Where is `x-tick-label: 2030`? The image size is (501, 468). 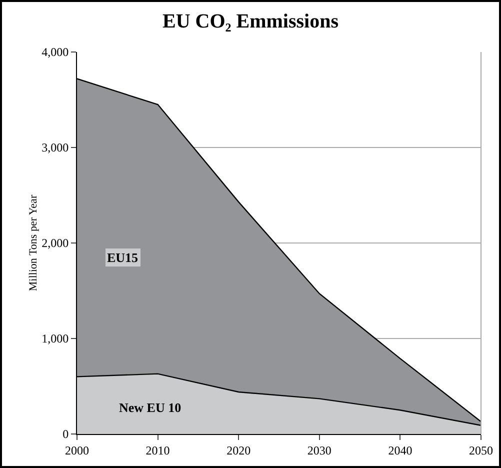 x-tick-label: 2030 is located at coordinates (319, 450).